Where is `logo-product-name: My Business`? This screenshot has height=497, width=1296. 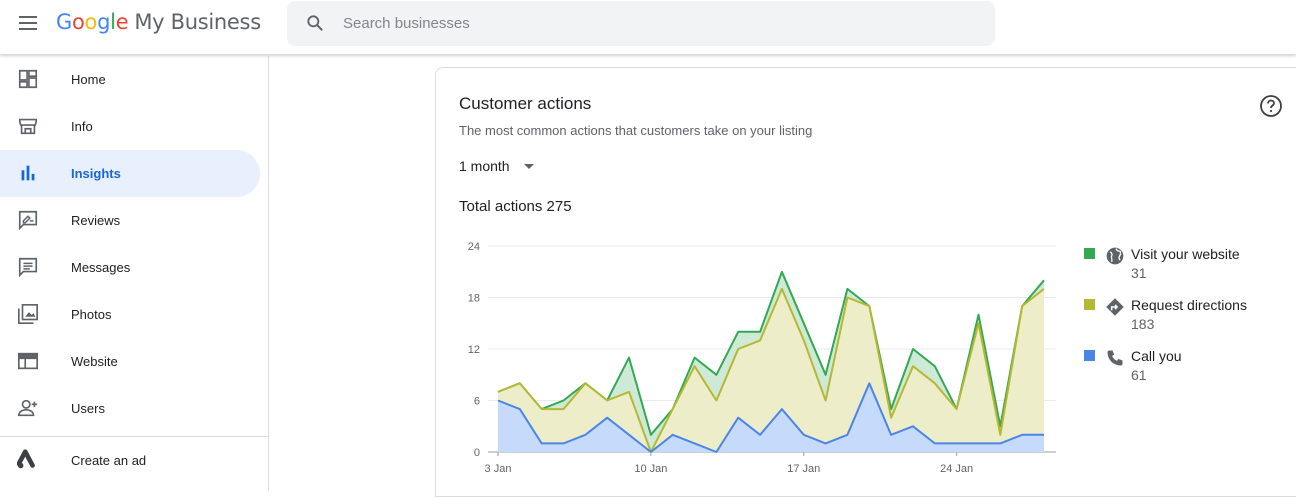 logo-product-name: My Business is located at coordinates (197, 22).